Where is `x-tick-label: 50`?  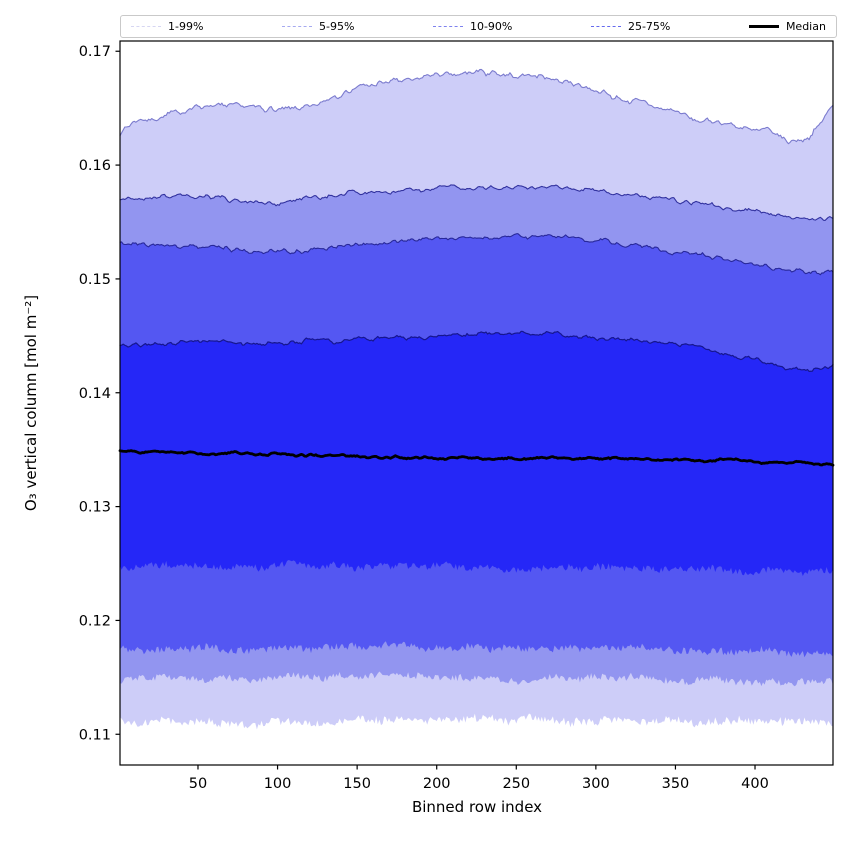 x-tick-label: 50 is located at coordinates (198, 784).